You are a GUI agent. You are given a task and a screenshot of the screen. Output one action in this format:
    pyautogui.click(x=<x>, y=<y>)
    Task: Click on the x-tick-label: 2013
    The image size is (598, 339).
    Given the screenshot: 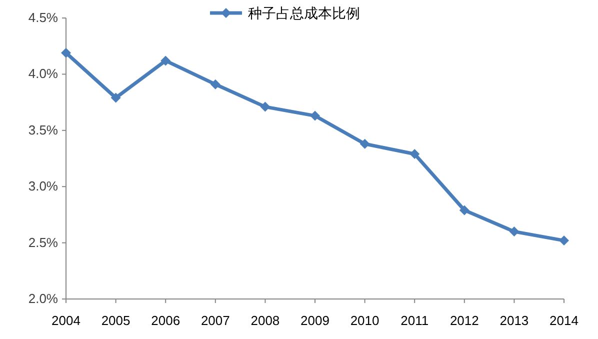 What is the action you would take?
    pyautogui.click(x=514, y=320)
    